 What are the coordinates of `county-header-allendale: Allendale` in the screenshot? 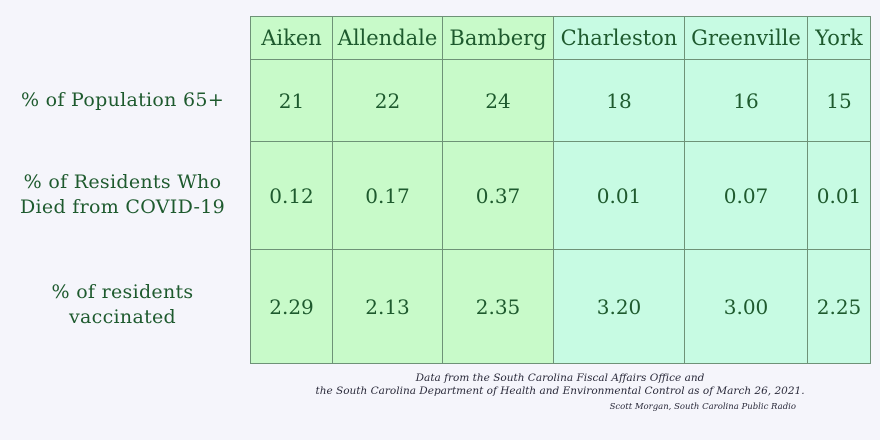 It's located at (387, 38).